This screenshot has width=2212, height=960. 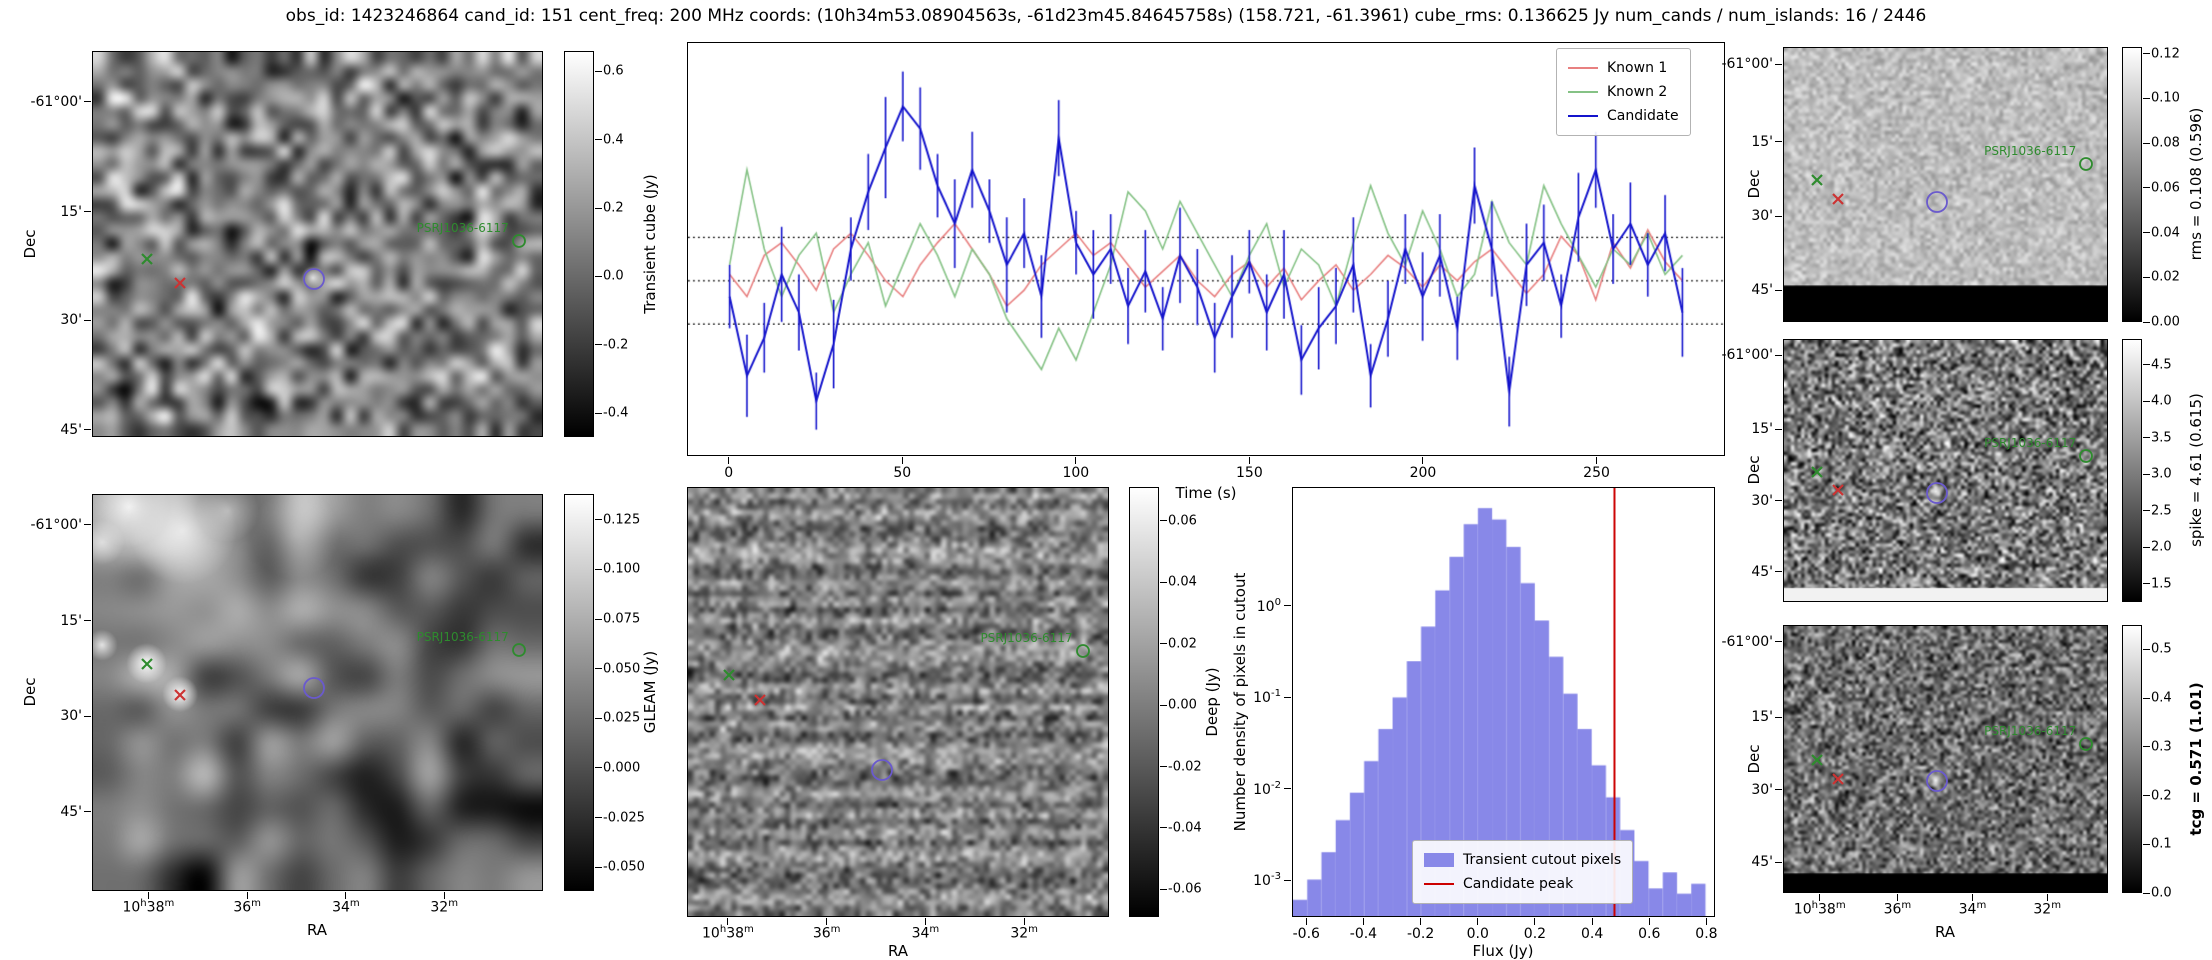 I want to click on flux-tick-label: -0.6, so click(x=1306, y=934).